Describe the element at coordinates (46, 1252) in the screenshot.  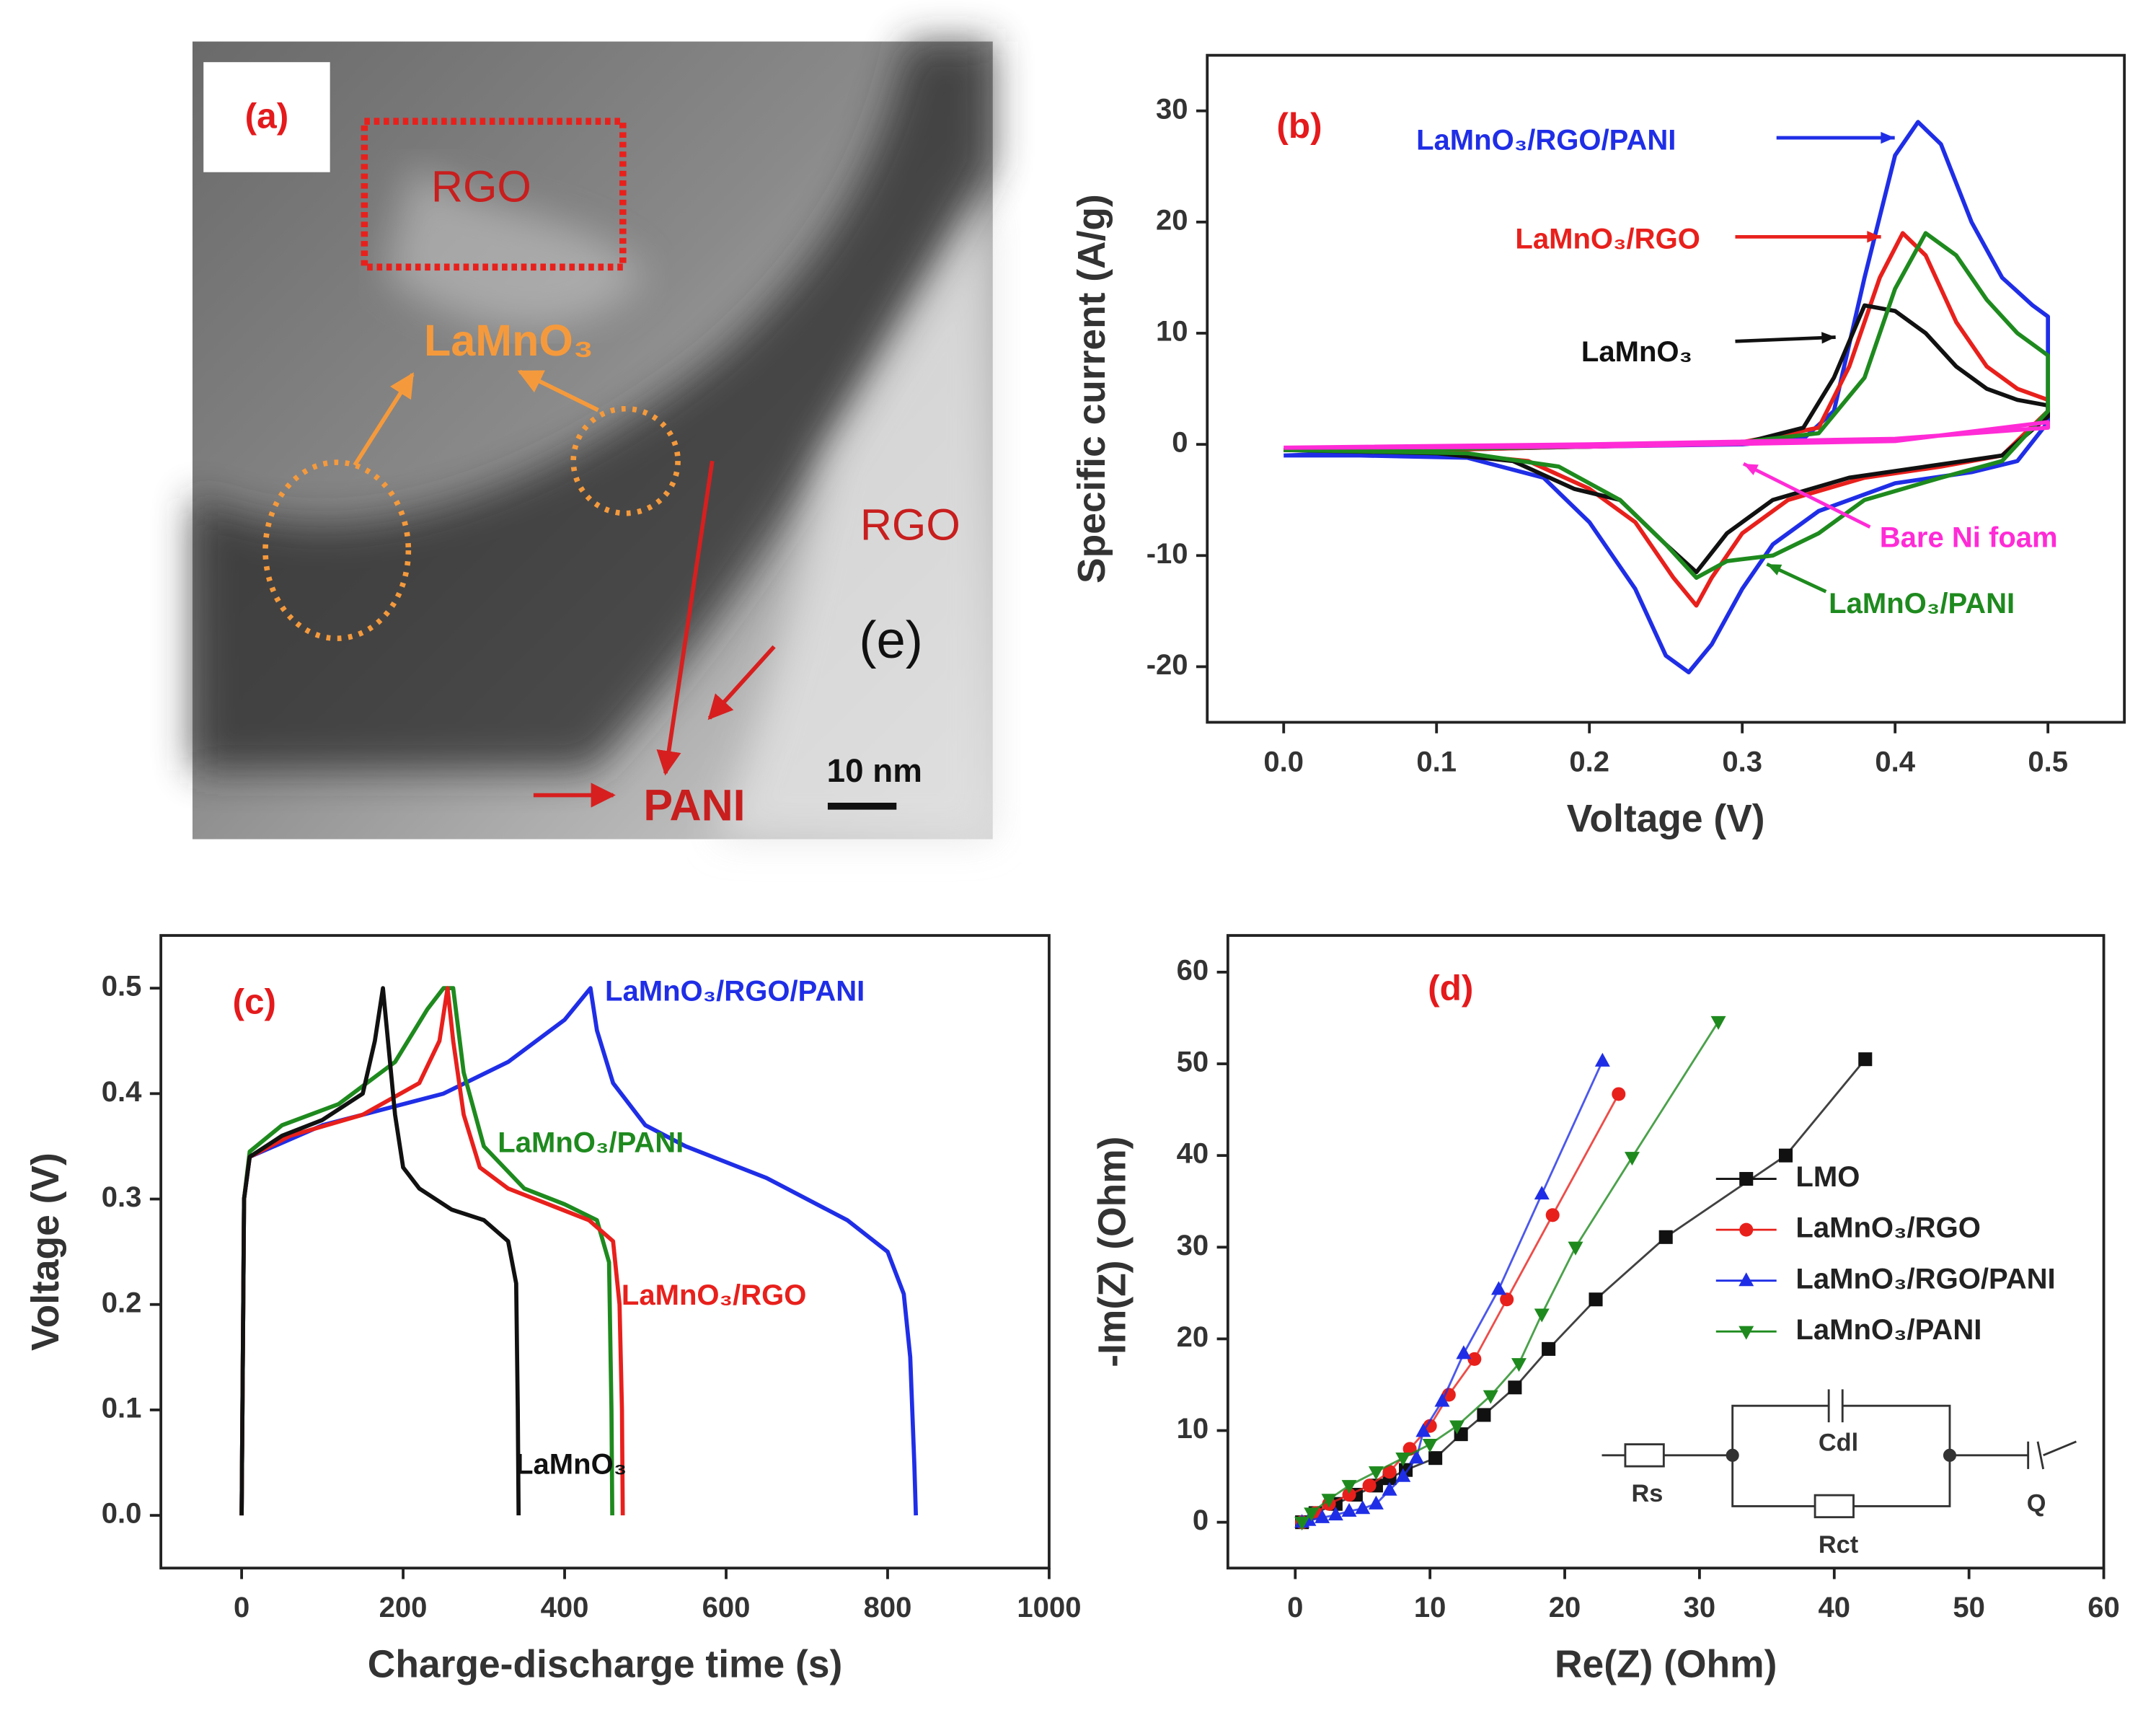
I see `y-axis-title: Voltage (V)` at that location.